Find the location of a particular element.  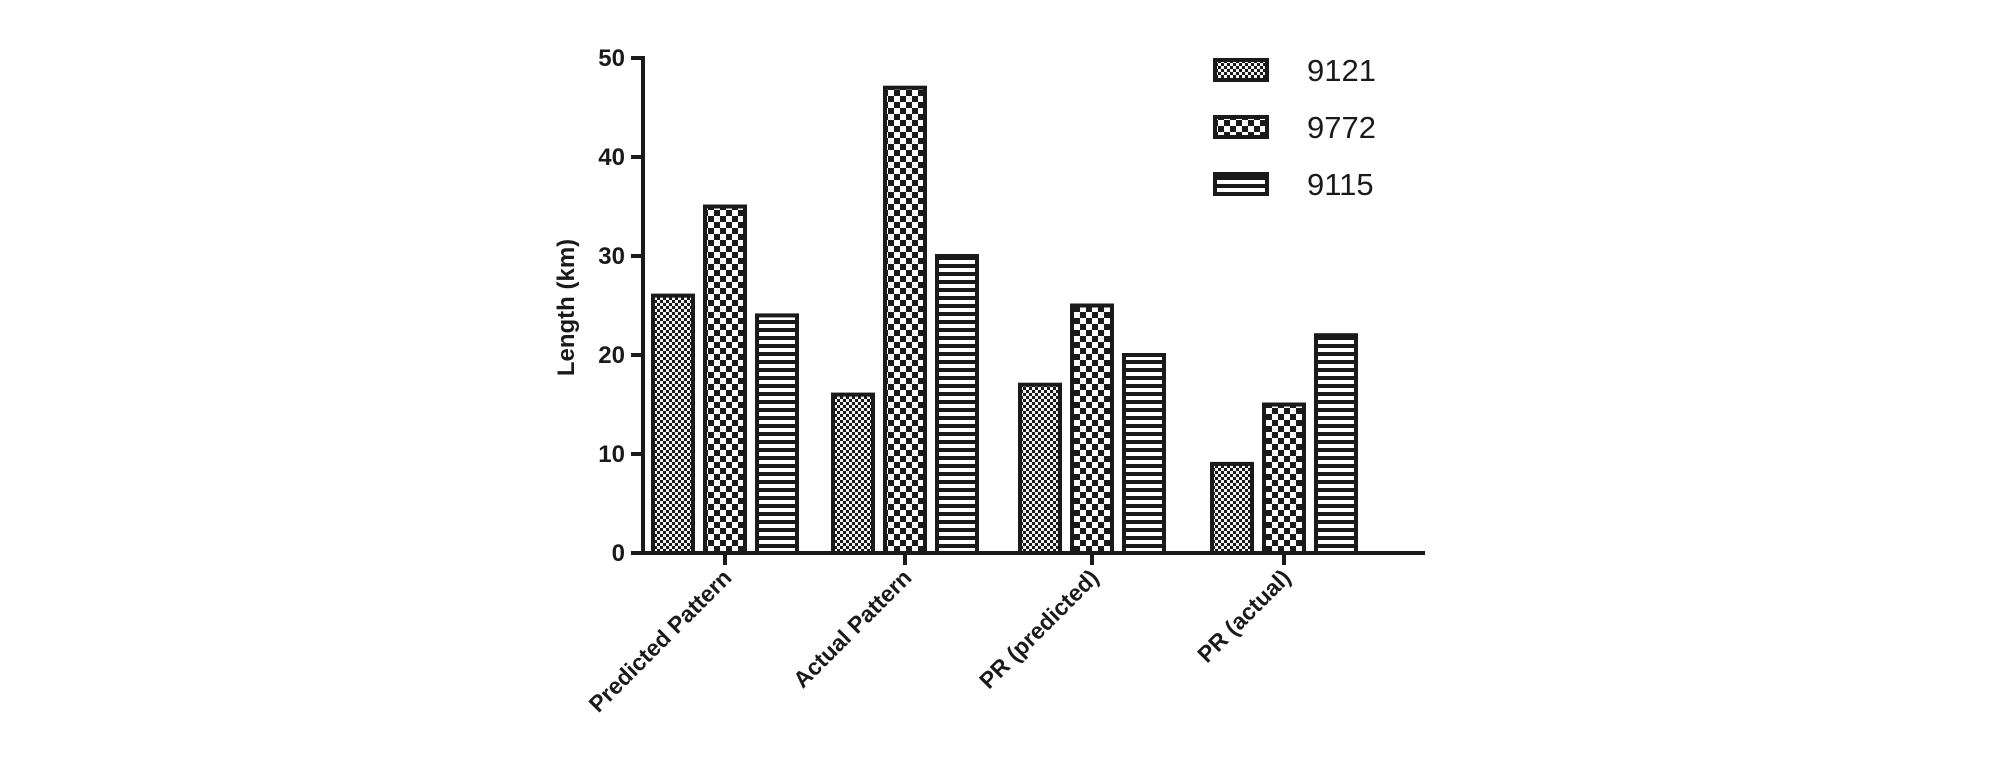

y-tick-label: 10 is located at coordinates (611, 454).